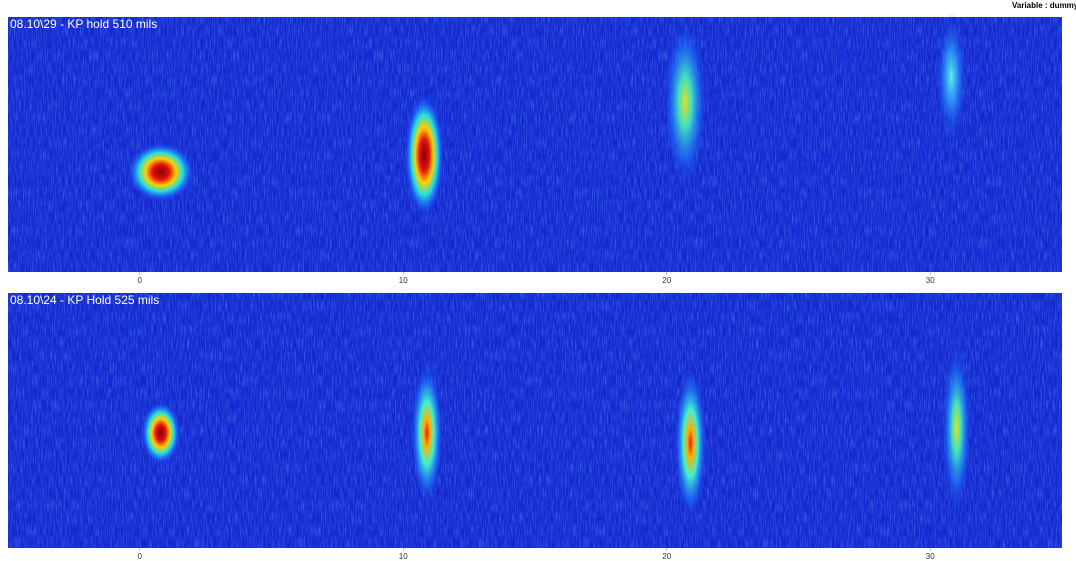 This screenshot has width=1076, height=561. What do you see at coordinates (1044, 5) in the screenshot?
I see `variable-label: Variable : dummy` at bounding box center [1044, 5].